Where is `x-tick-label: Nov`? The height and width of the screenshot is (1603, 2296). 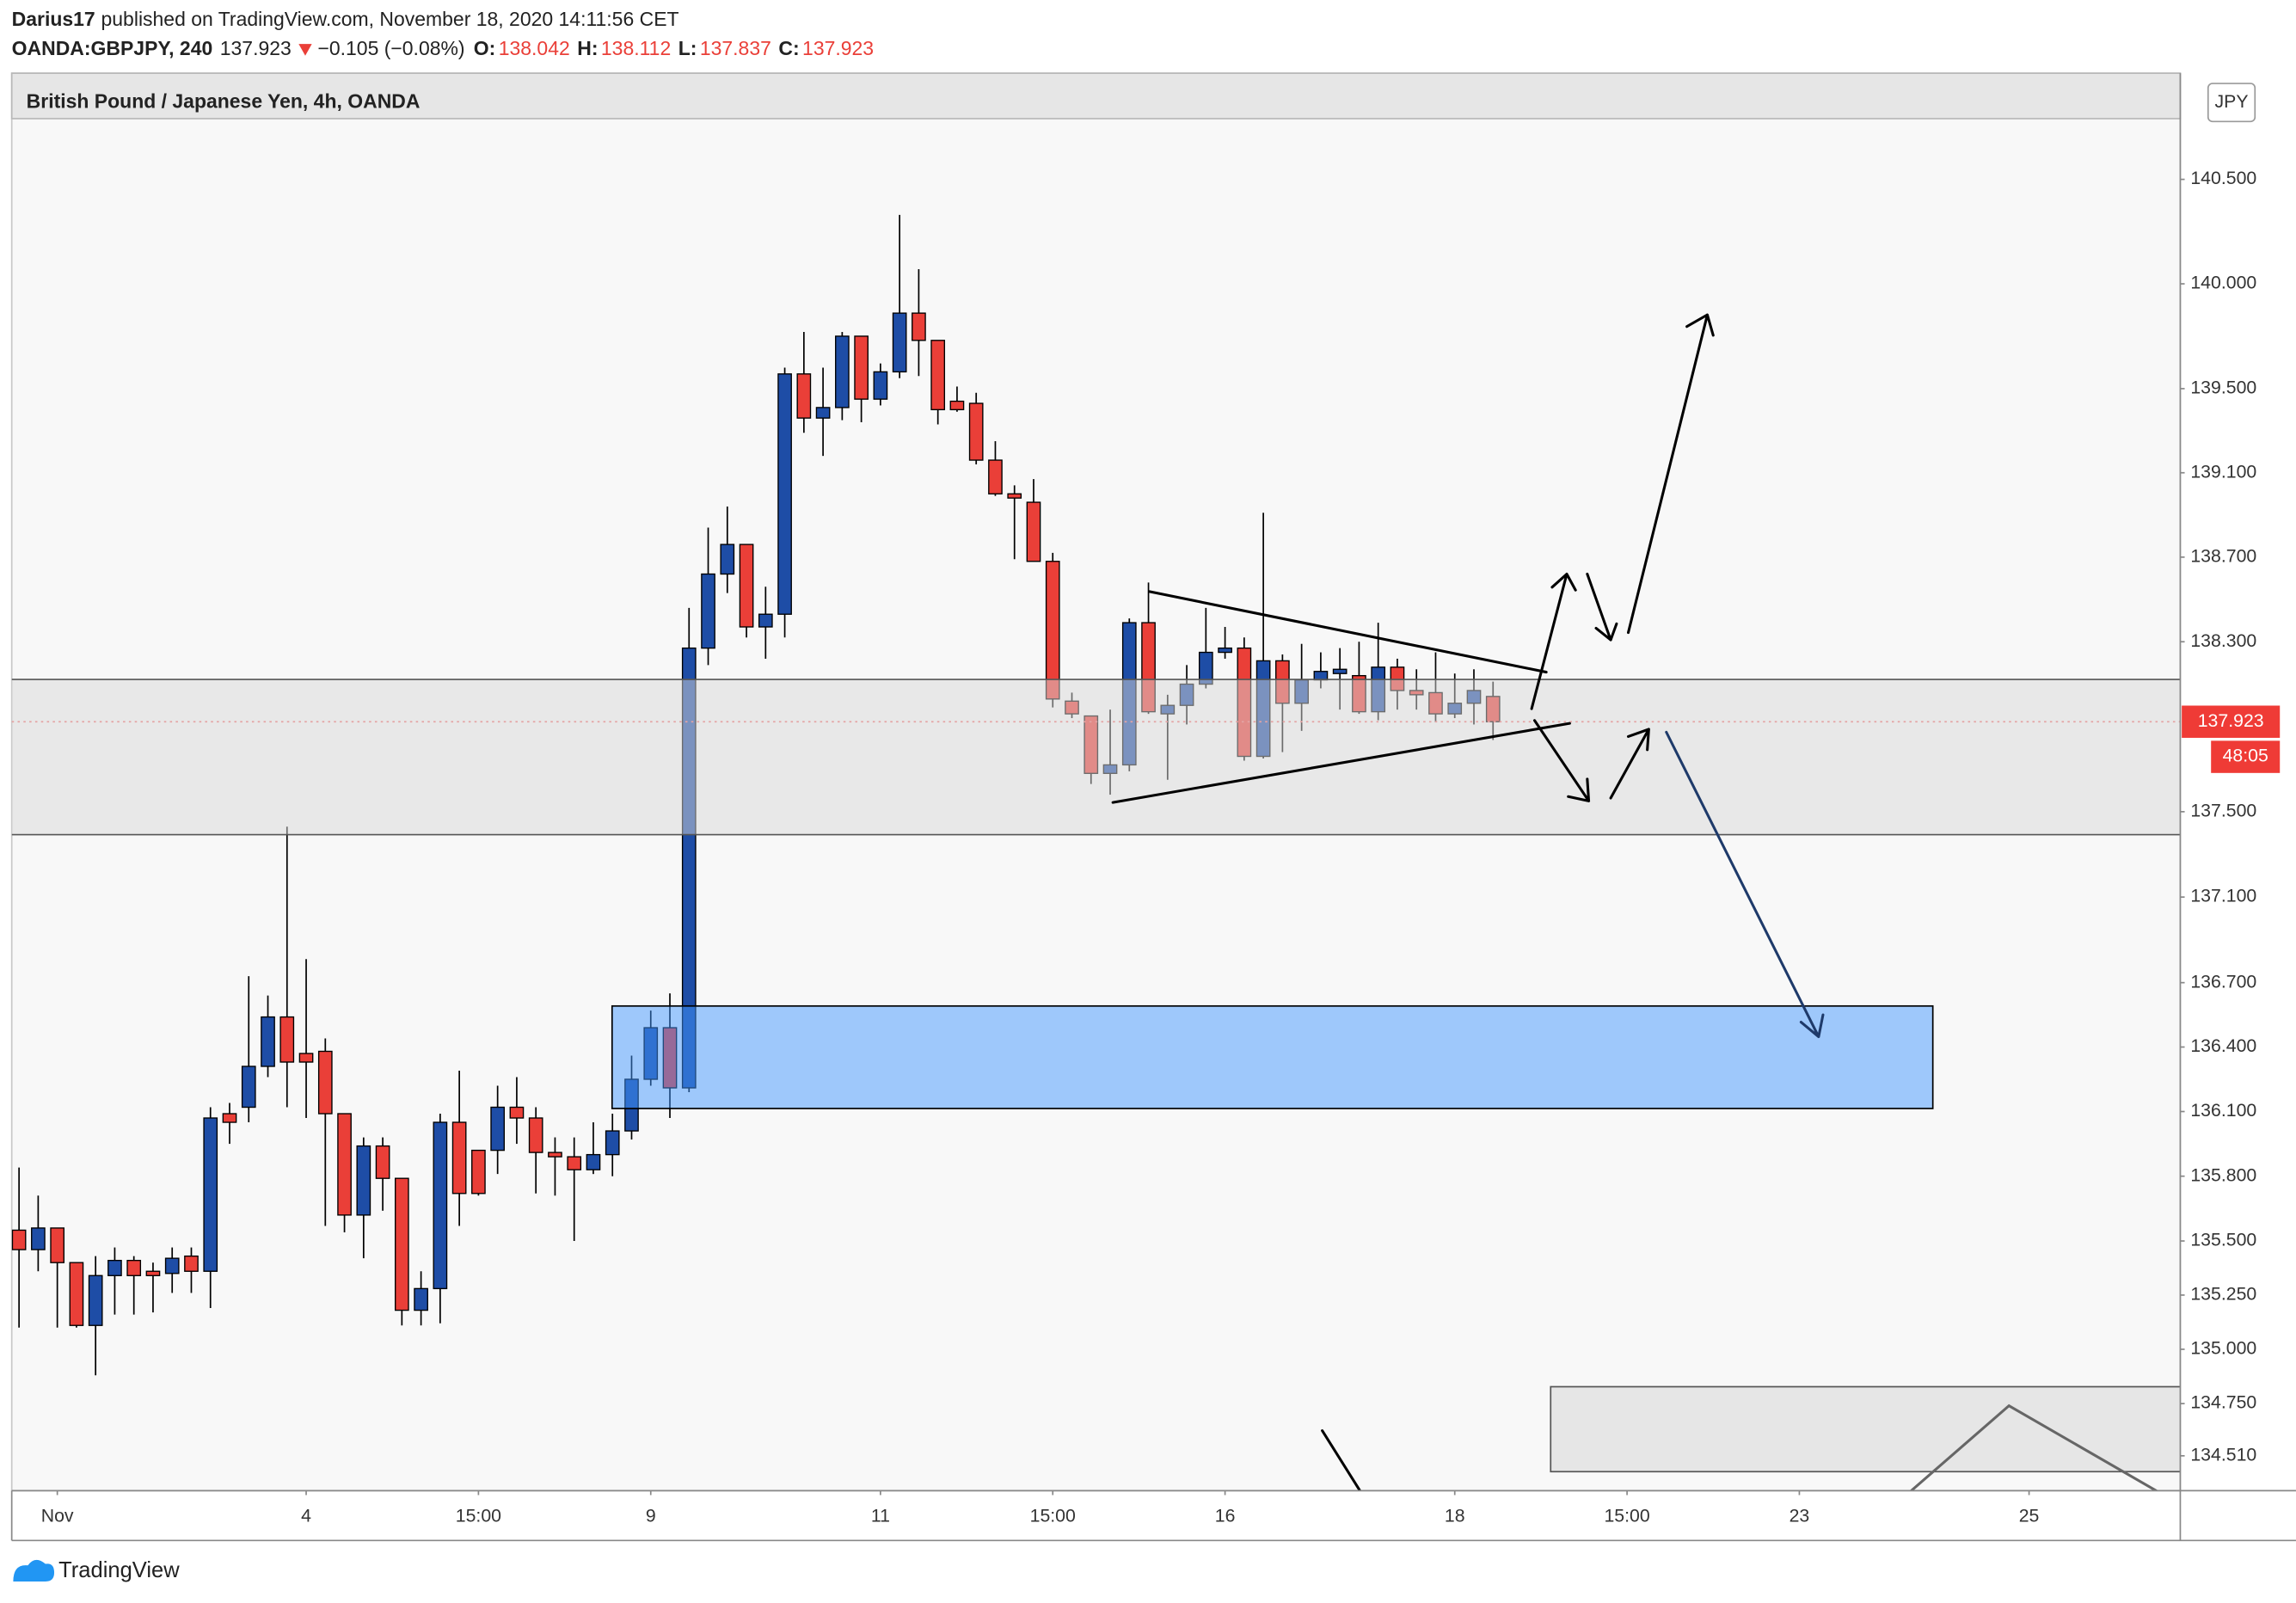 x-tick-label: Nov is located at coordinates (57, 1516).